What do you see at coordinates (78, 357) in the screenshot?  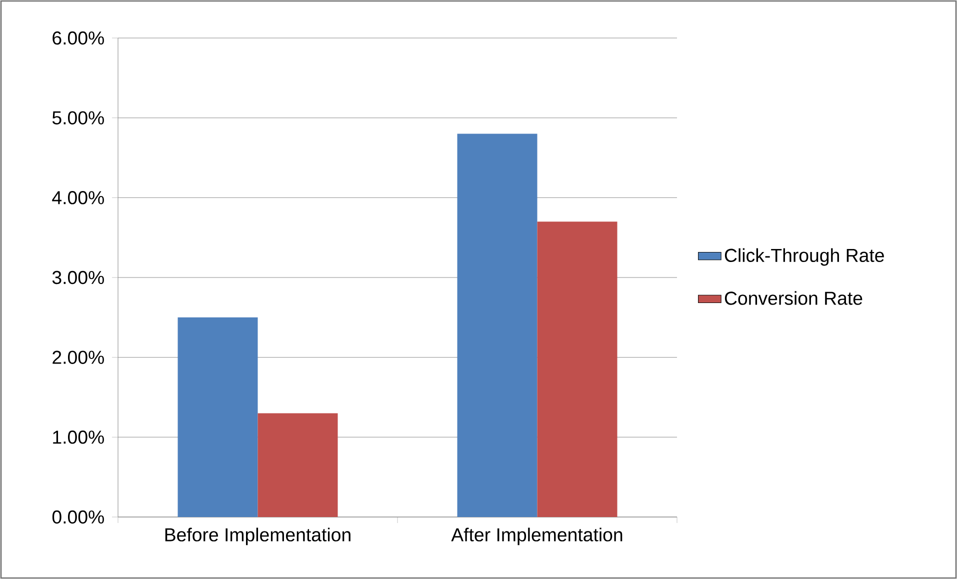 I see `y-tick-label: 2.00%` at bounding box center [78, 357].